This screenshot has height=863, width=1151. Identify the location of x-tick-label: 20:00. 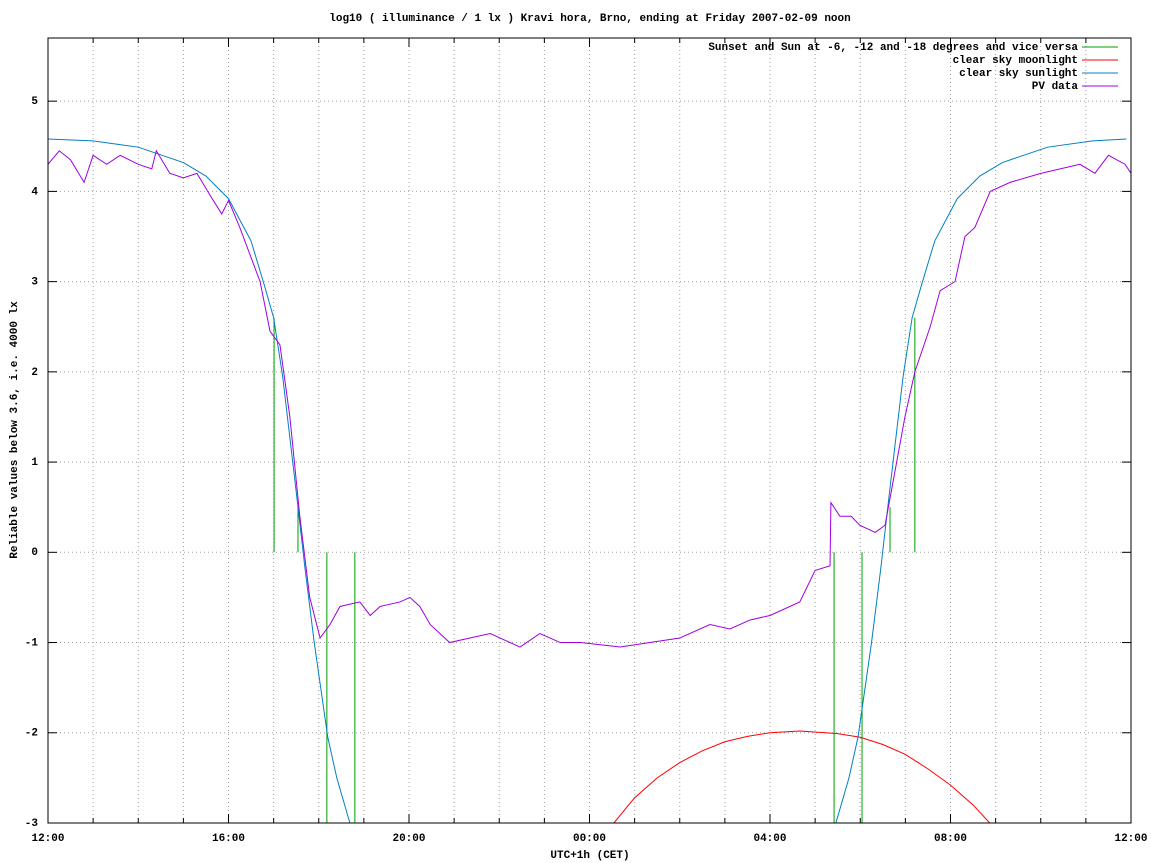
(408, 839).